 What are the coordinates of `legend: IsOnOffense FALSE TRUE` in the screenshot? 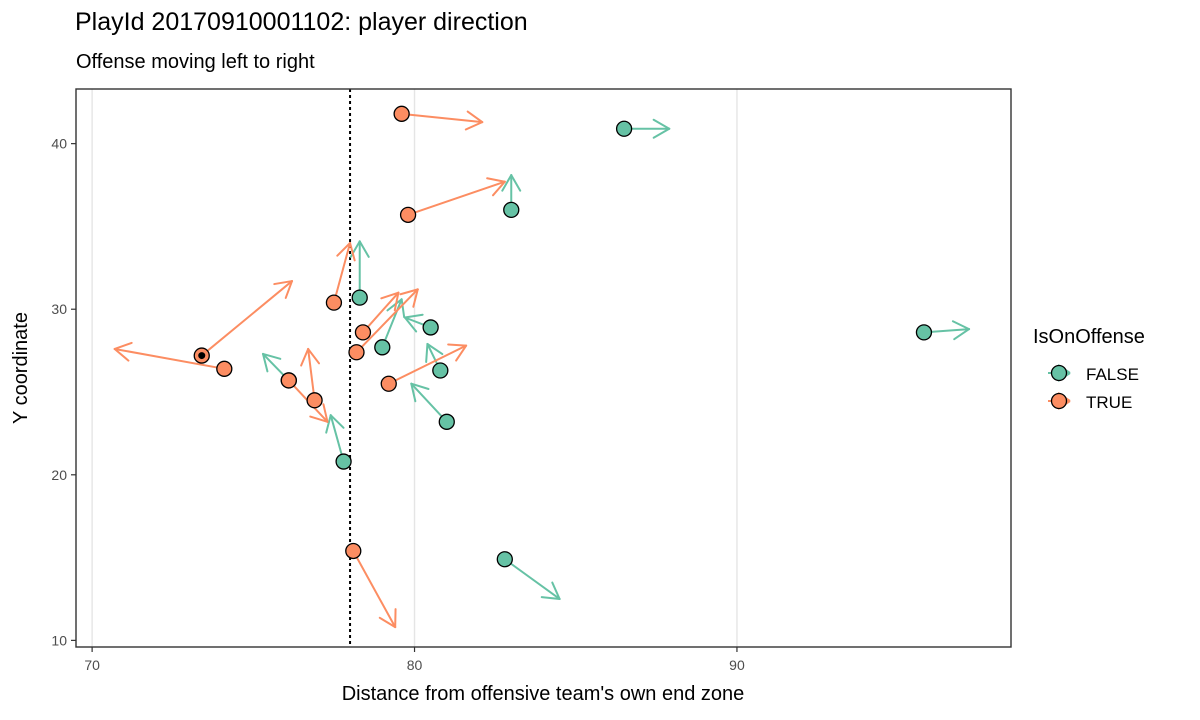 It's located at (1089, 369).